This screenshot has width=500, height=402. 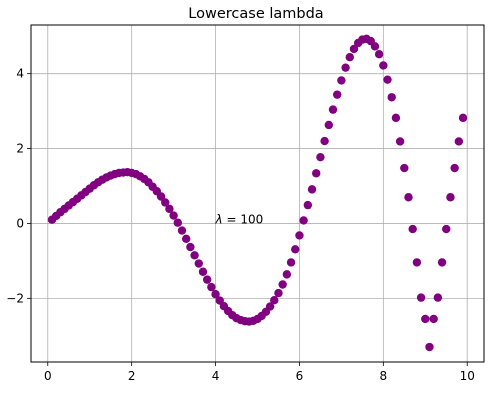 I want to click on x-tick-label: 2, so click(x=132, y=376).